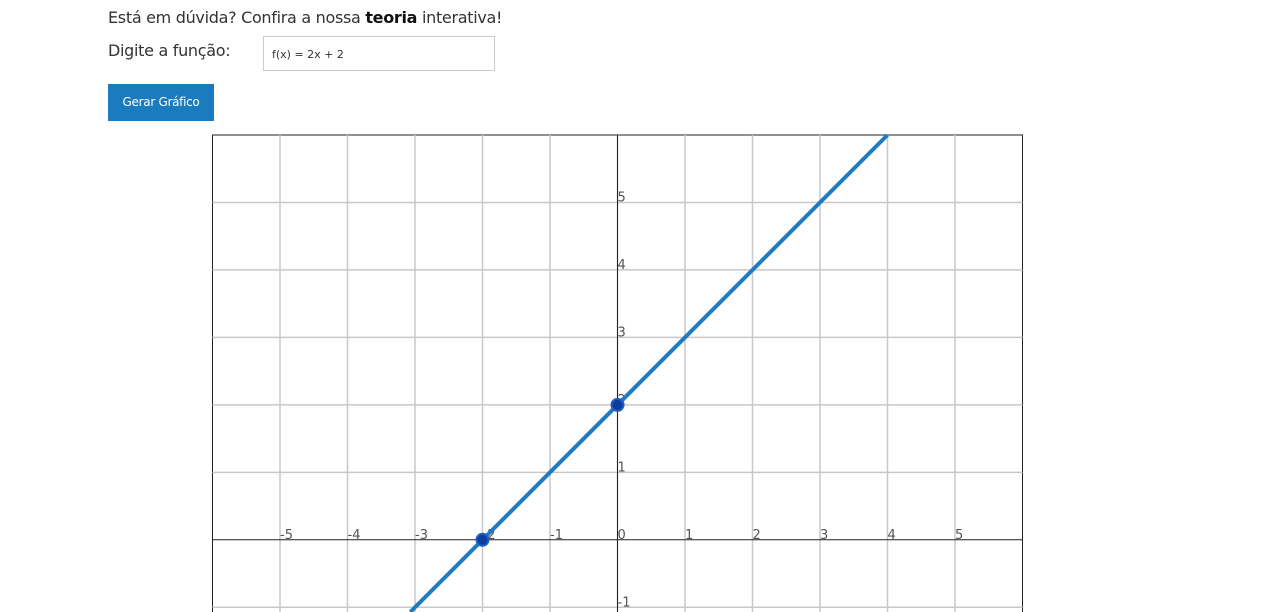 The width and height of the screenshot is (1267, 612). What do you see at coordinates (391, 17) in the screenshot?
I see `theory-link: teoria` at bounding box center [391, 17].